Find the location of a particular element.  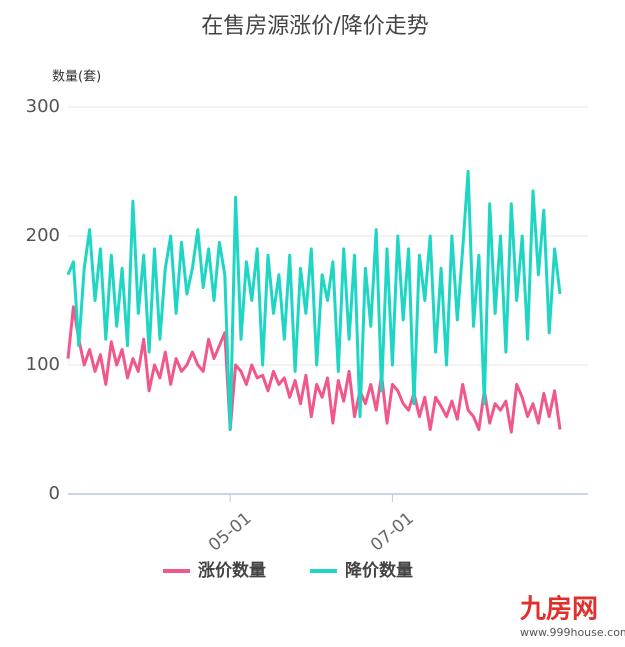

x-tick-label: 05-01 is located at coordinates (230, 531).